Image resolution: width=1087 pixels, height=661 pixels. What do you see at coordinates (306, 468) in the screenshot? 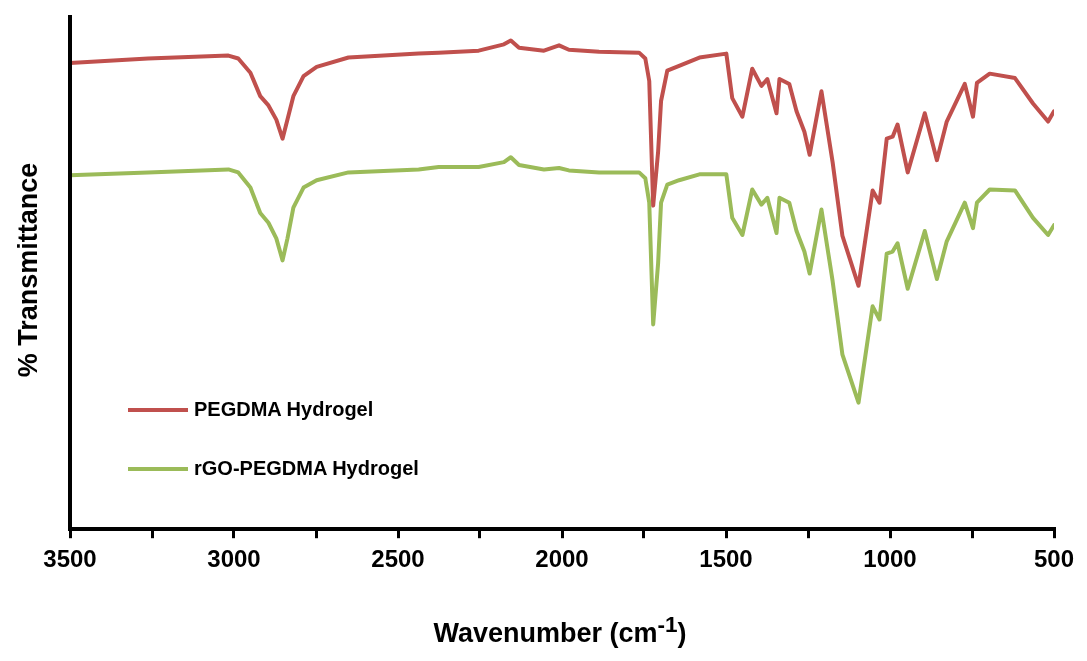
I see `legend-label: rGO-PEGDMA Hydrogel` at bounding box center [306, 468].